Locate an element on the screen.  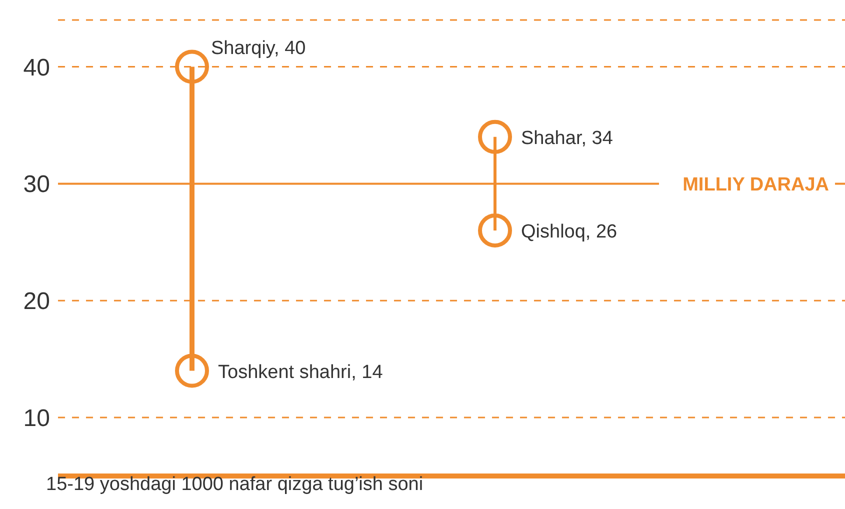
y-tick-label: 30 is located at coordinates (36, 184).